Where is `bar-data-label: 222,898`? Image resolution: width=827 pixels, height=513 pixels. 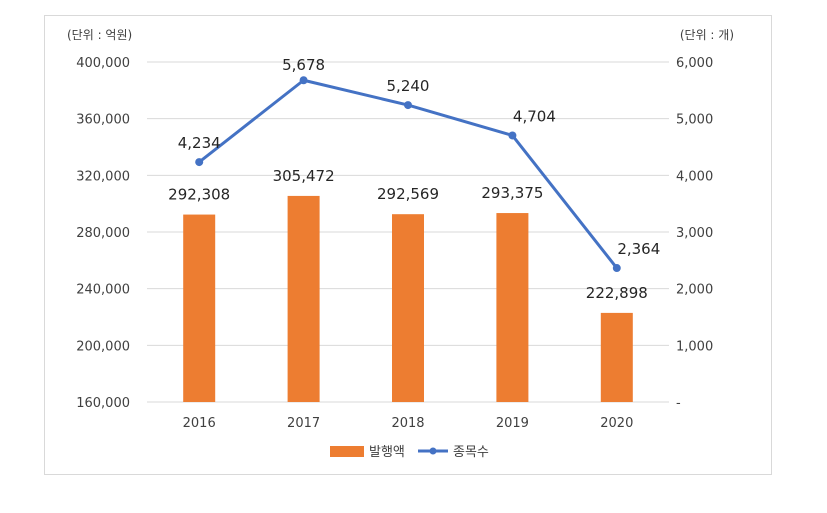 bar-data-label: 222,898 is located at coordinates (617, 293).